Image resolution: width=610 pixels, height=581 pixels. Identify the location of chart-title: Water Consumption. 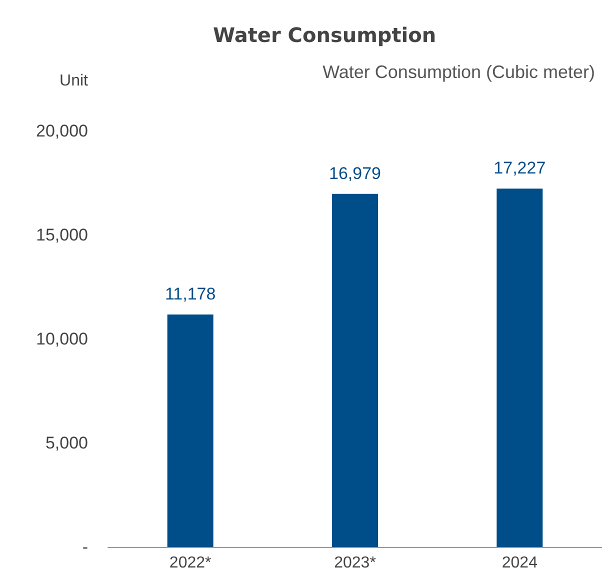
(324, 35).